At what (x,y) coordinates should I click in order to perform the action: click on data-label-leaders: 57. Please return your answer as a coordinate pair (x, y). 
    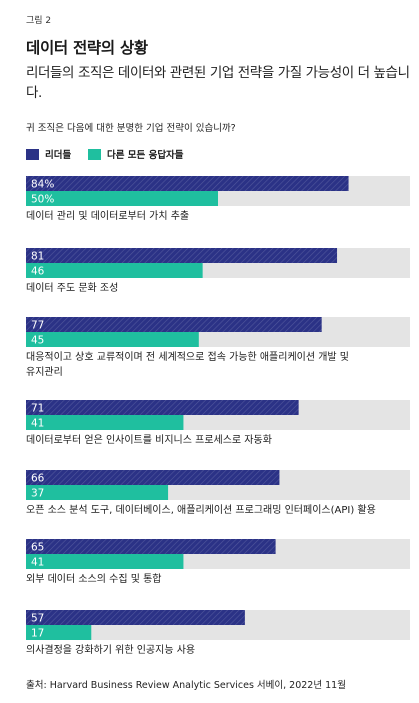
    Looking at the image, I should click on (37, 619).